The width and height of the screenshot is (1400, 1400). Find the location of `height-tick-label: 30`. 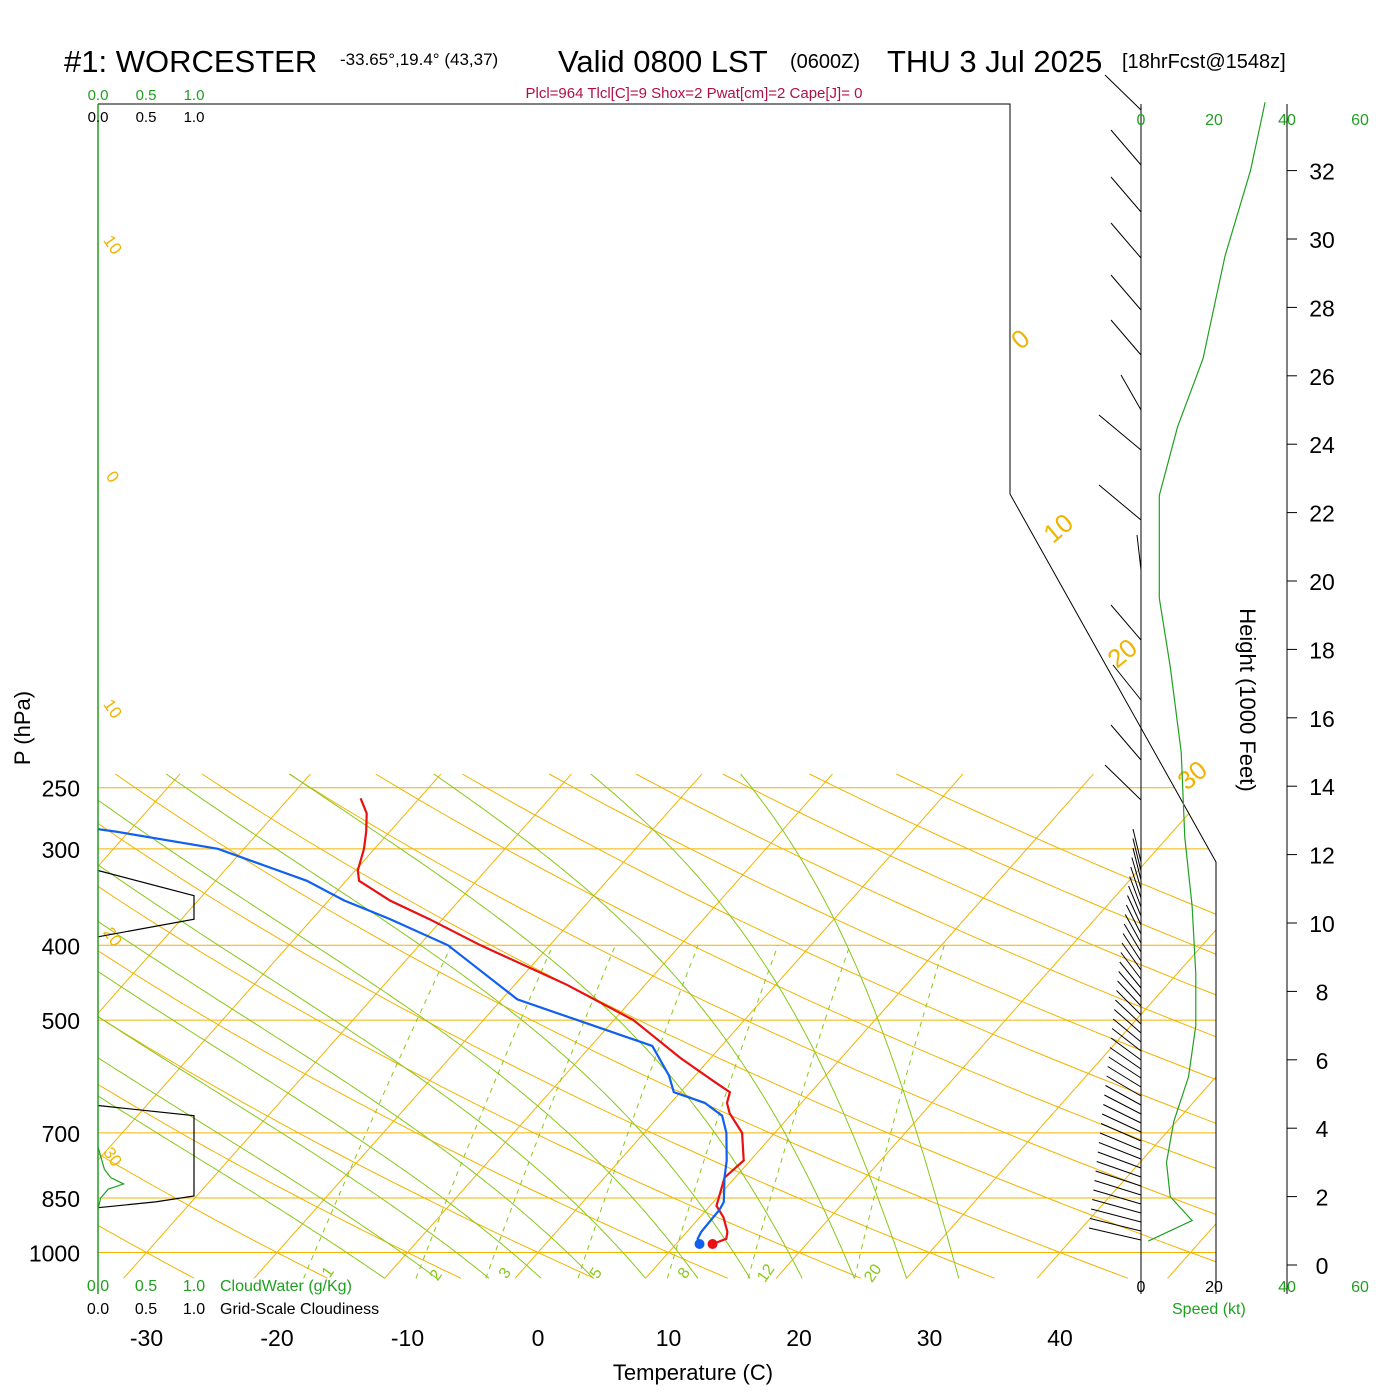

height-tick-label: 30 is located at coordinates (1322, 240).